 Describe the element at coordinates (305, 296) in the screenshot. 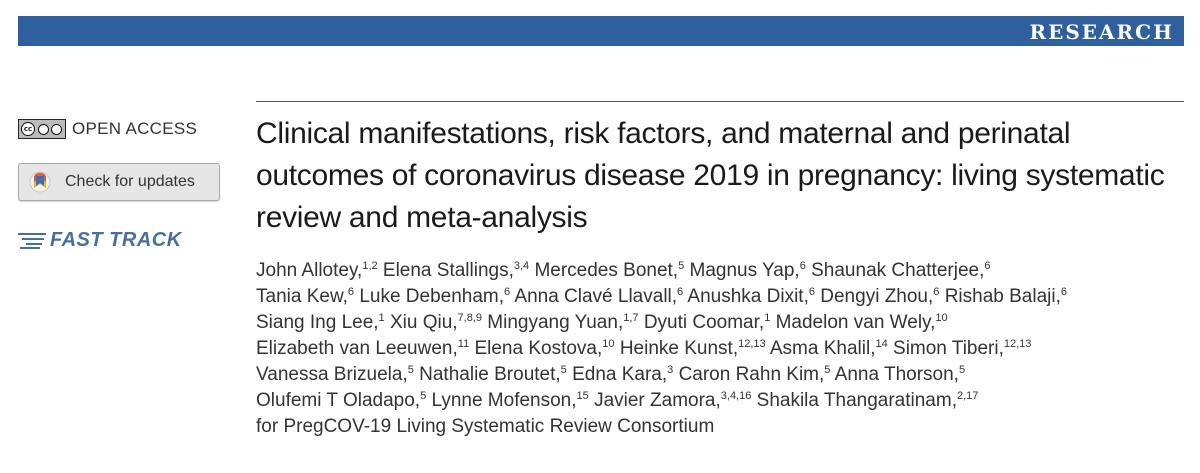

I see `author-name: Tania Kew,6` at that location.